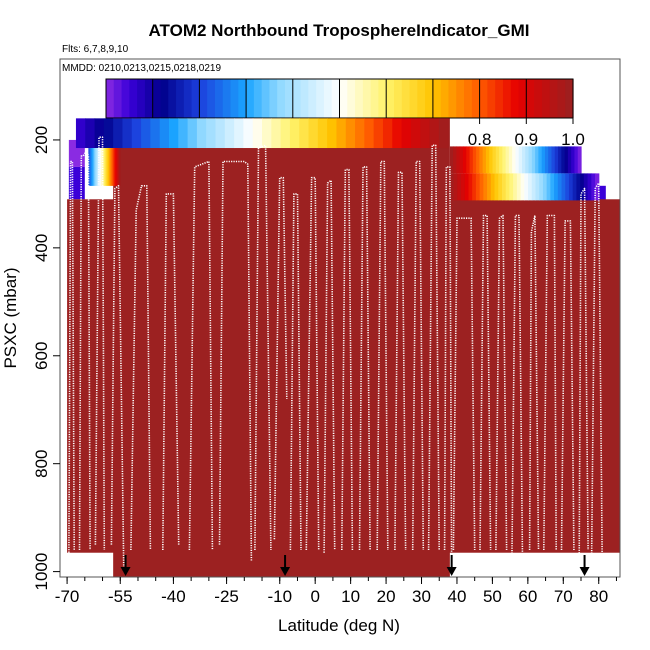 The image size is (650, 650). What do you see at coordinates (41, 464) in the screenshot?
I see `y-tick-label: 800` at bounding box center [41, 464].